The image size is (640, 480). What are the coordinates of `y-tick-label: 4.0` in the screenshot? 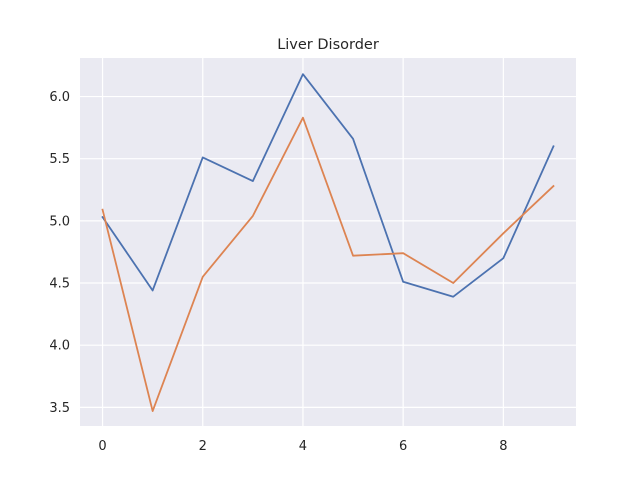 It's located at (59, 346).